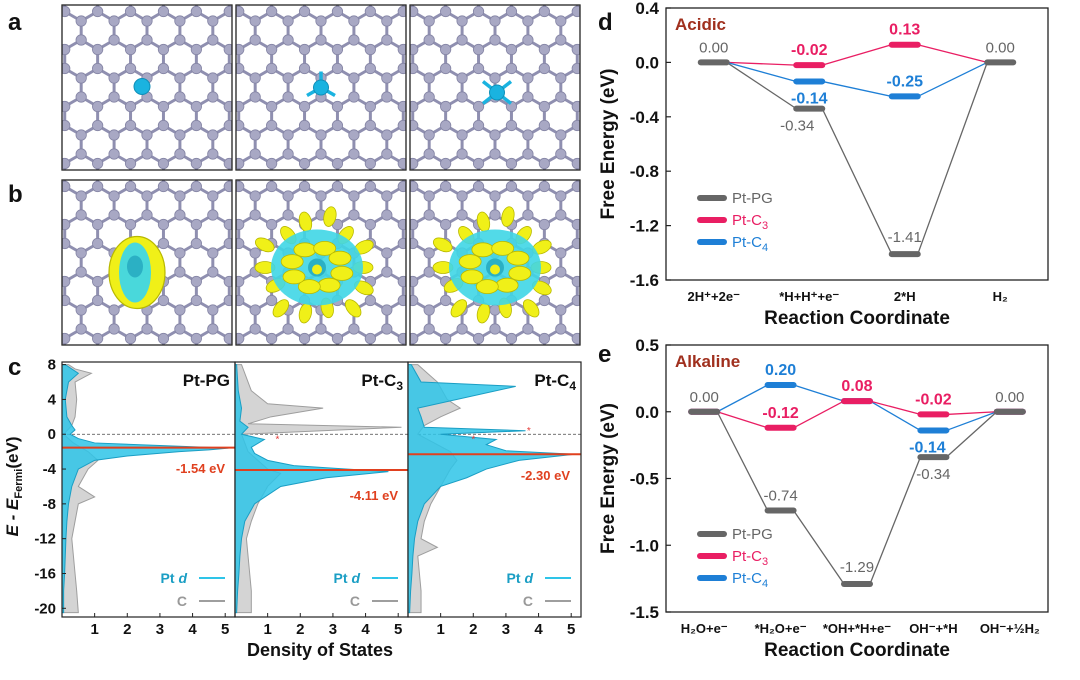  I want to click on carbon-atoms, so click(321, 87).